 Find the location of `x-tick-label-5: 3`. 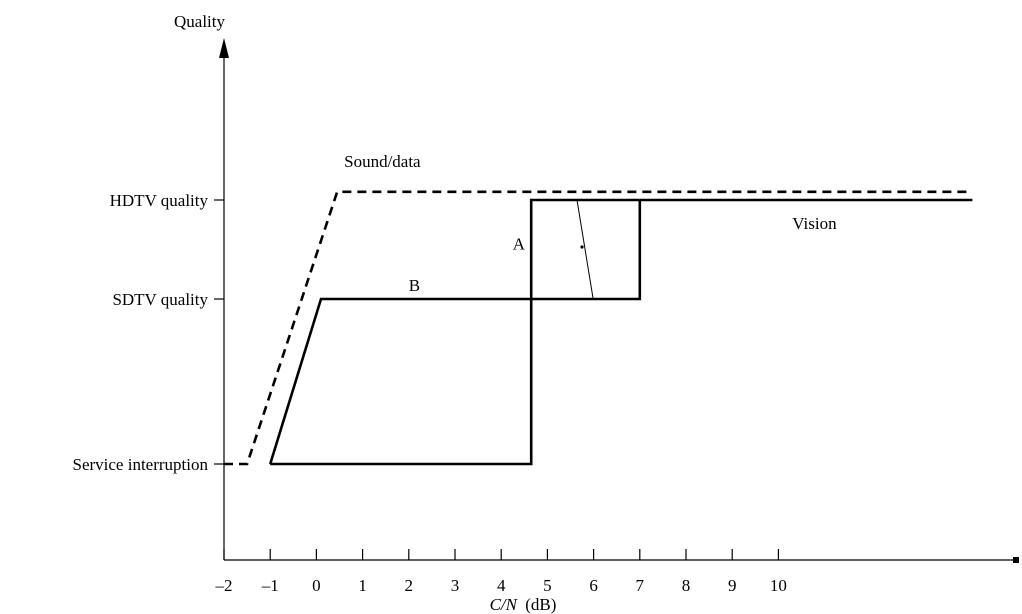

x-tick-label-5: 3 is located at coordinates (455, 585).